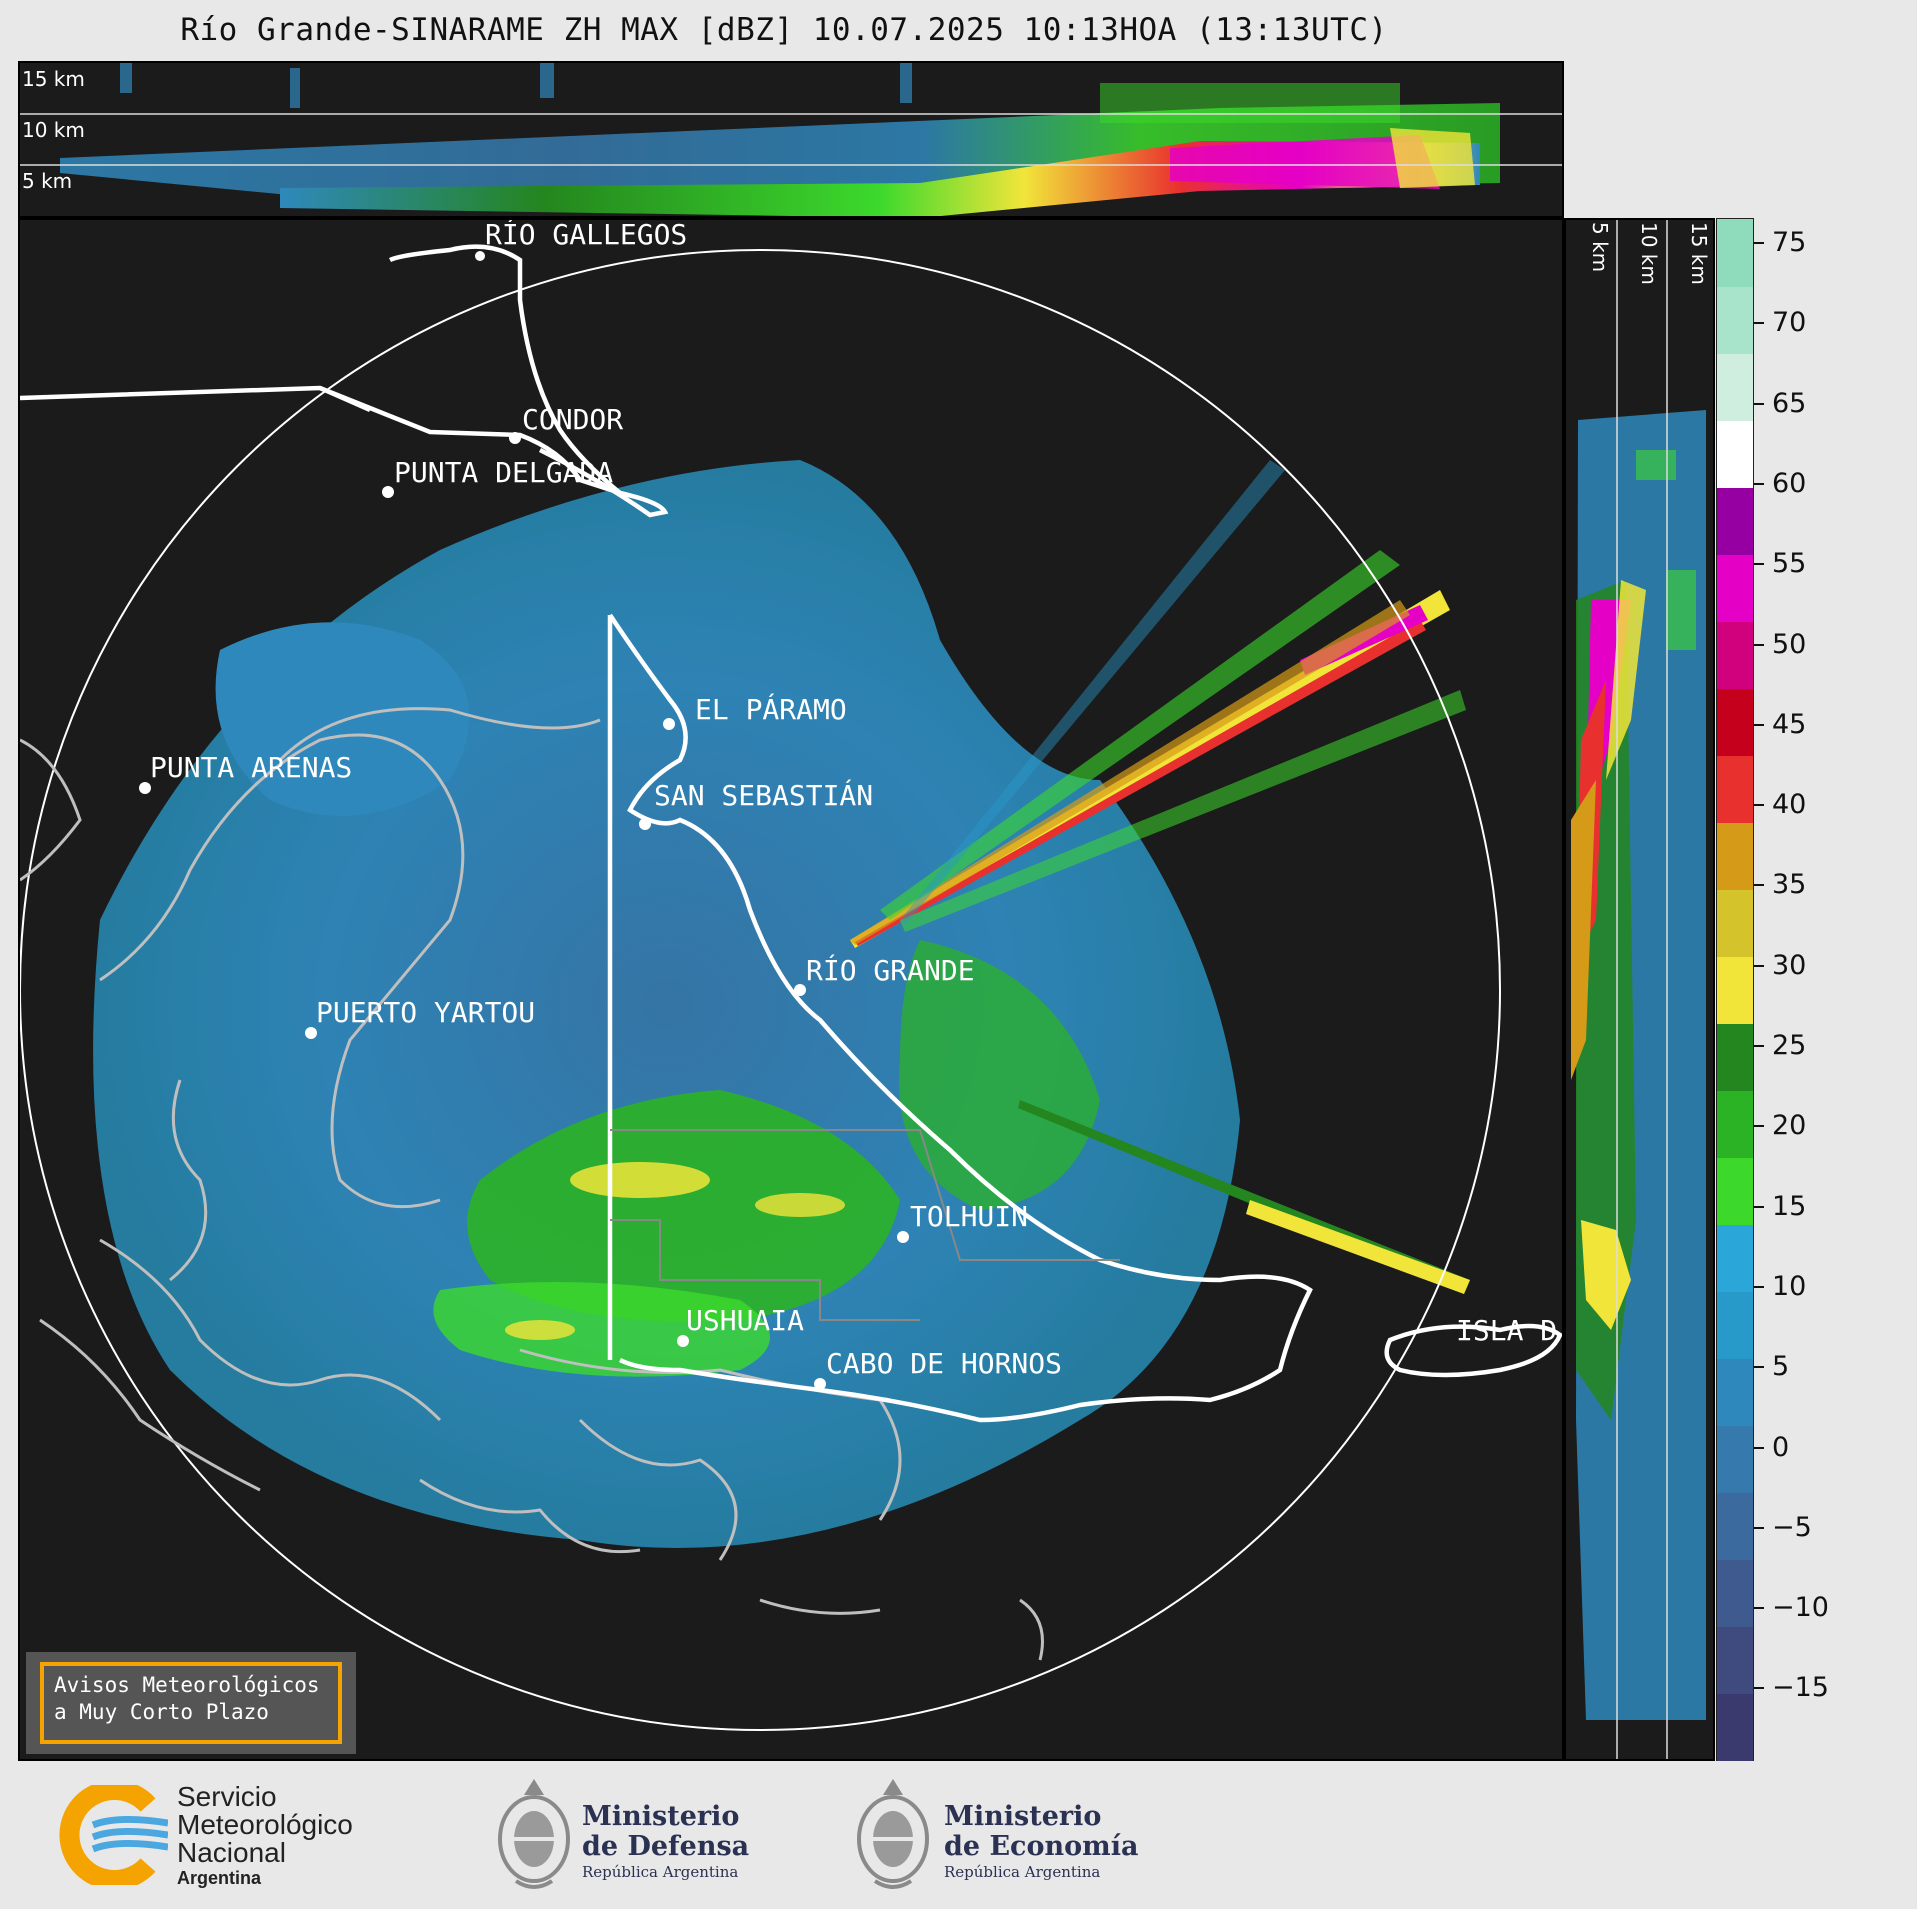  I want to click on colorbar-tick-label: 10, so click(1789, 1286).